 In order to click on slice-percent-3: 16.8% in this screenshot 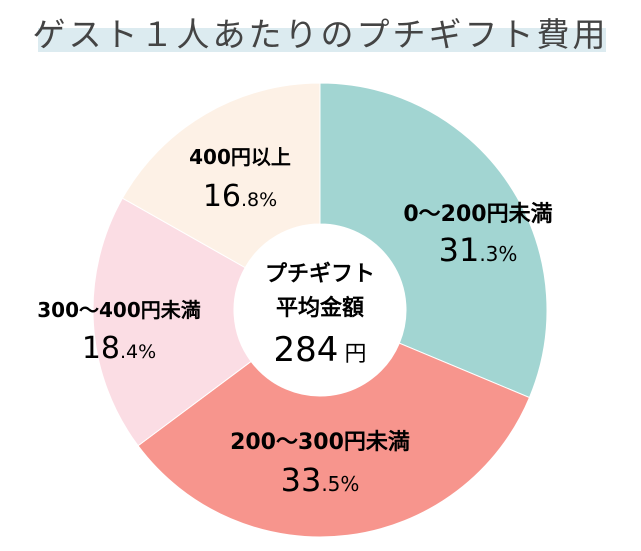, I will do `click(240, 196)`.